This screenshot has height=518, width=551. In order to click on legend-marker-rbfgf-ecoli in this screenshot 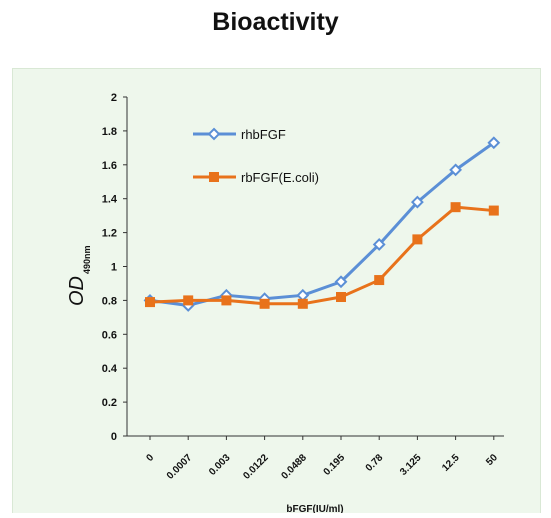, I will do `click(214, 177)`.